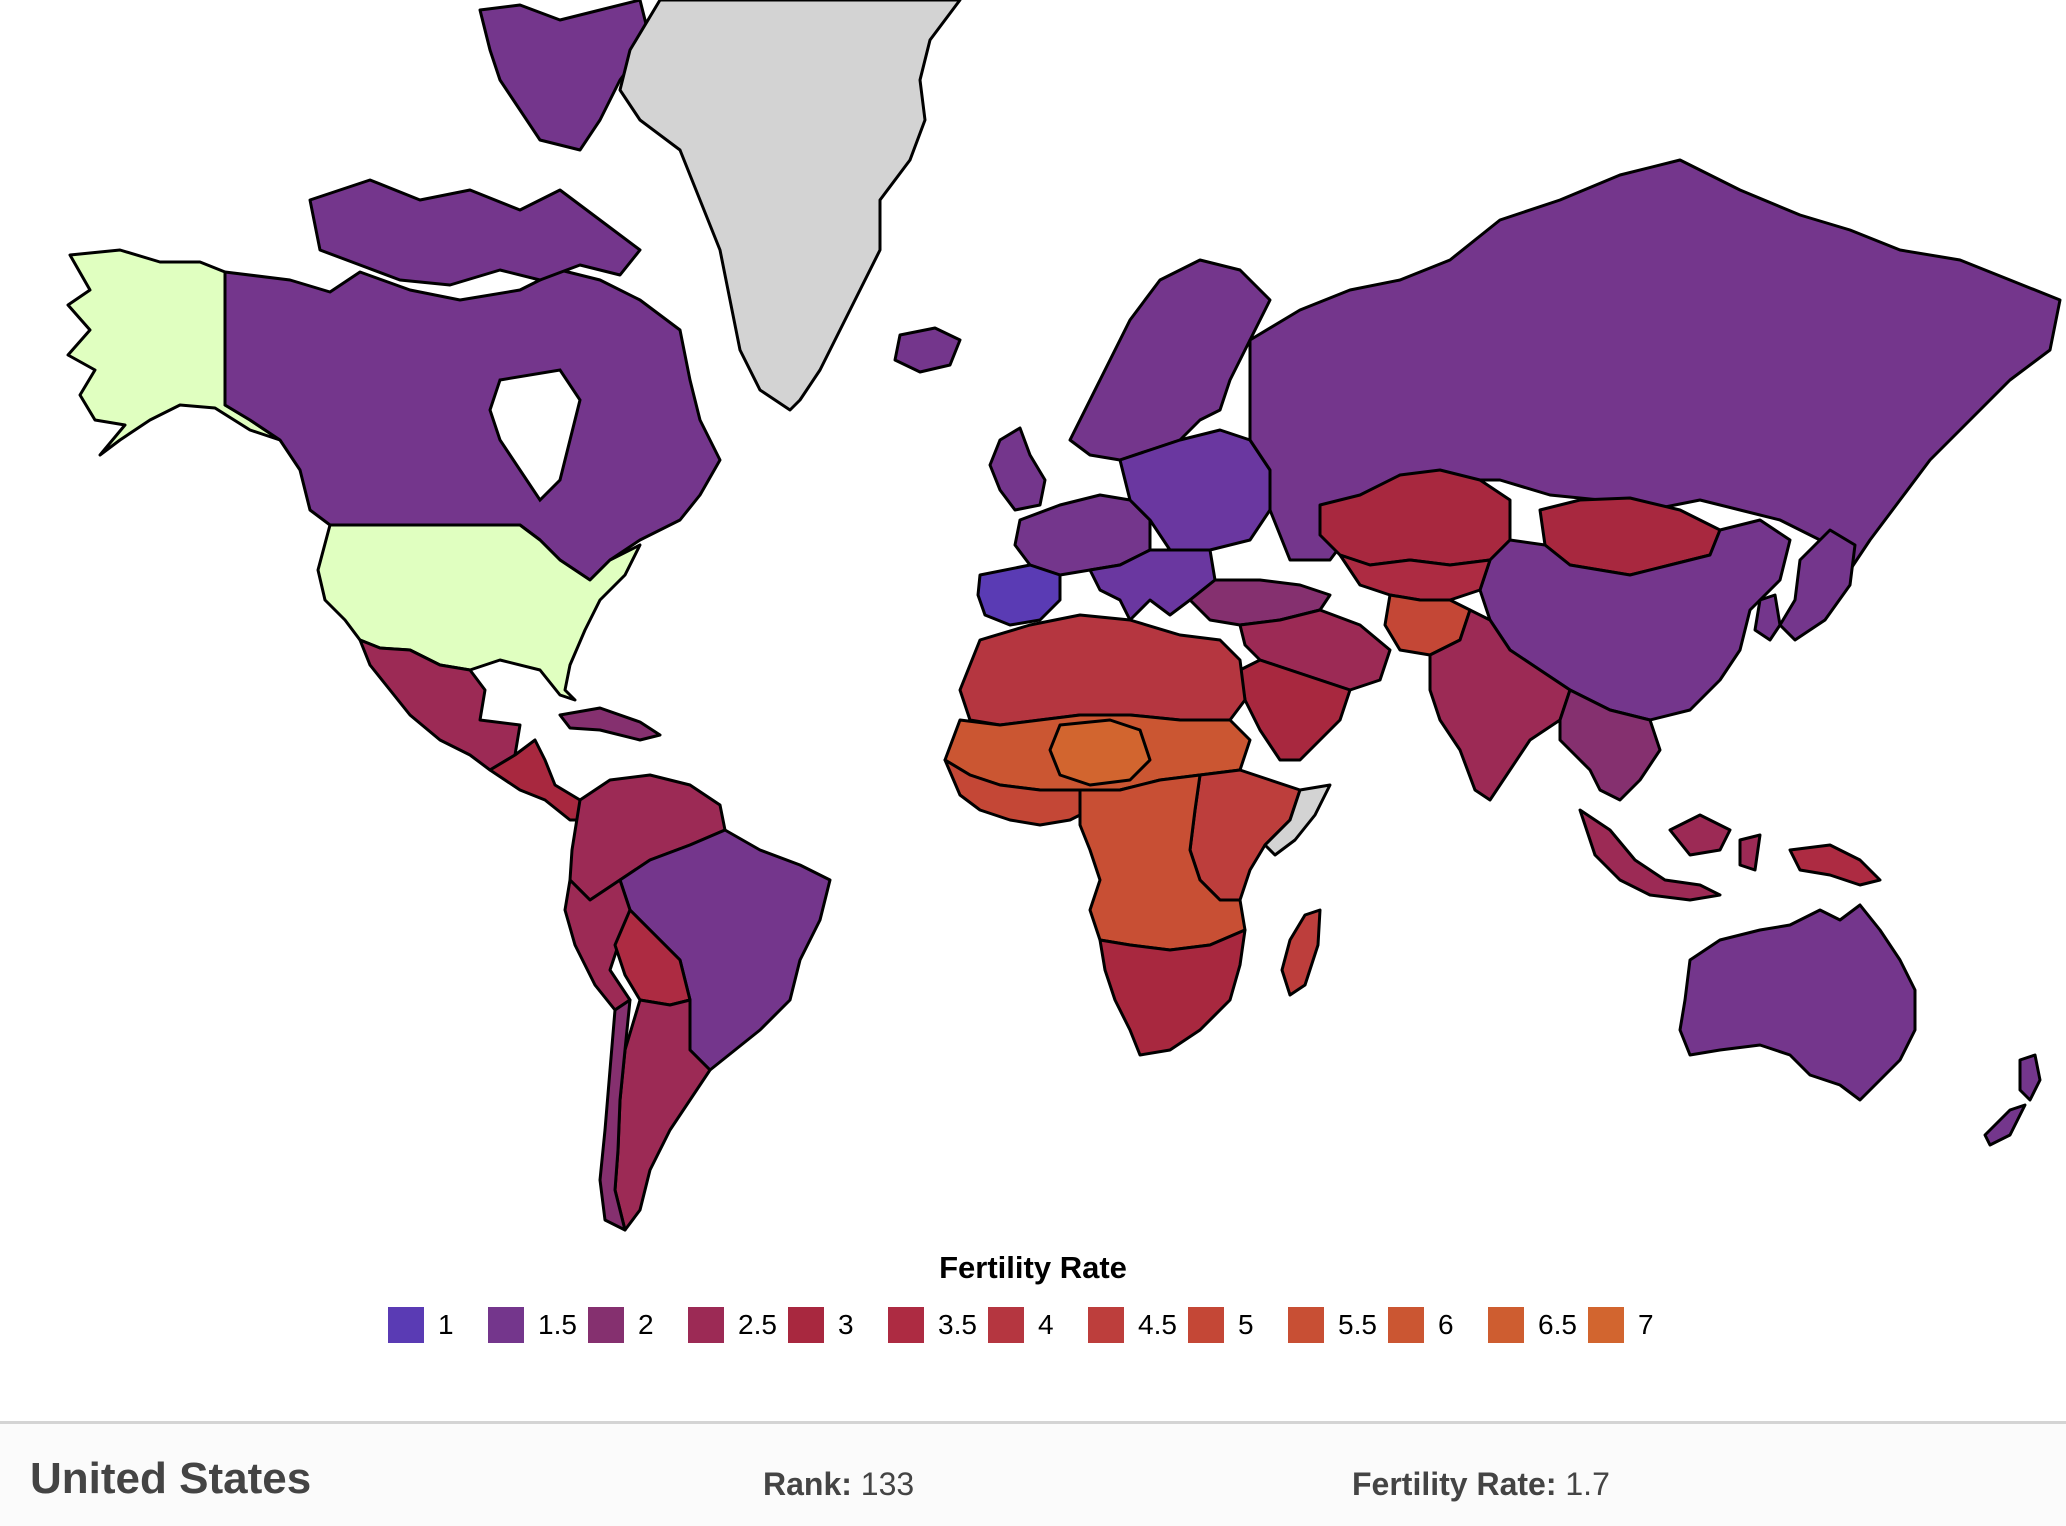 This screenshot has height=1526, width=2066. Describe the element at coordinates (475, 232) in the screenshot. I see `region-arctic-islands` at that location.